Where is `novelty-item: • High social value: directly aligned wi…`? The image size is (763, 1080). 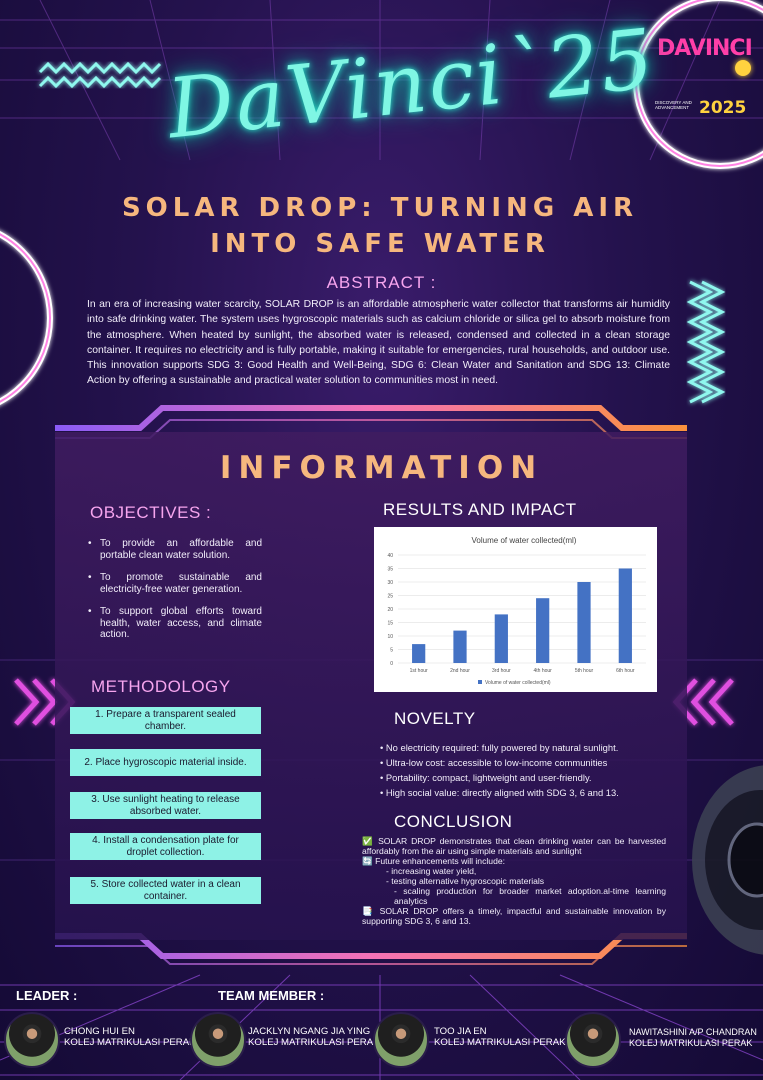
novelty-item: • High social value: directly aligned wi… is located at coordinates (499, 792).